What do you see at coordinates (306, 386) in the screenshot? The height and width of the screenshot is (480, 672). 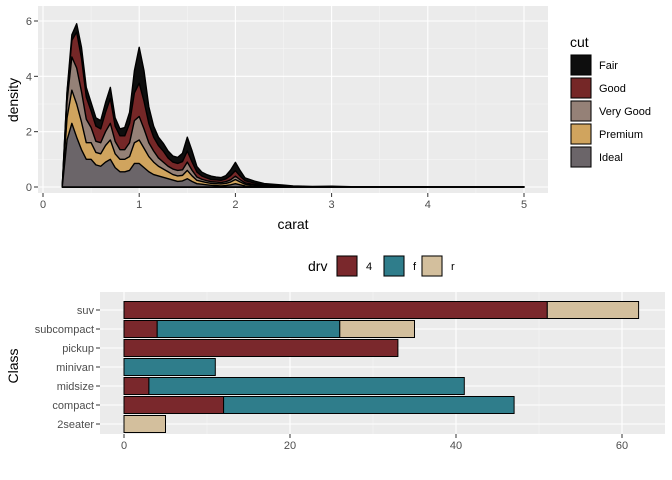 I see `bar-midsize-drv-f` at bounding box center [306, 386].